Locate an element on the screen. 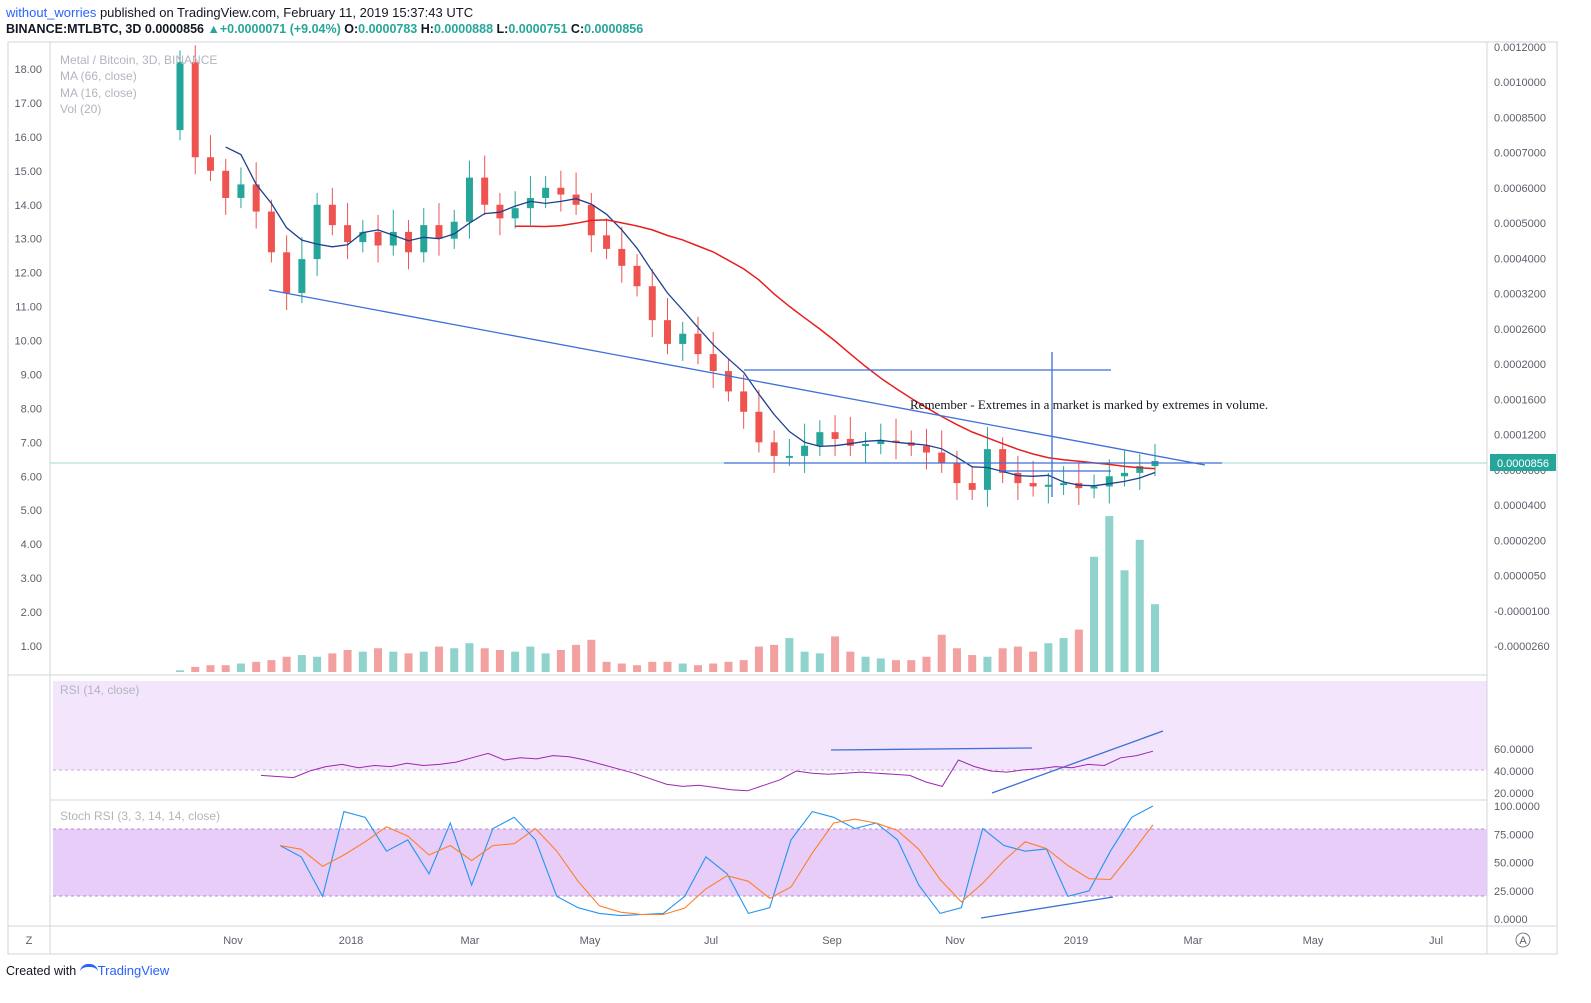 The height and width of the screenshot is (1003, 1591). a-button-label: A is located at coordinates (1523, 941).